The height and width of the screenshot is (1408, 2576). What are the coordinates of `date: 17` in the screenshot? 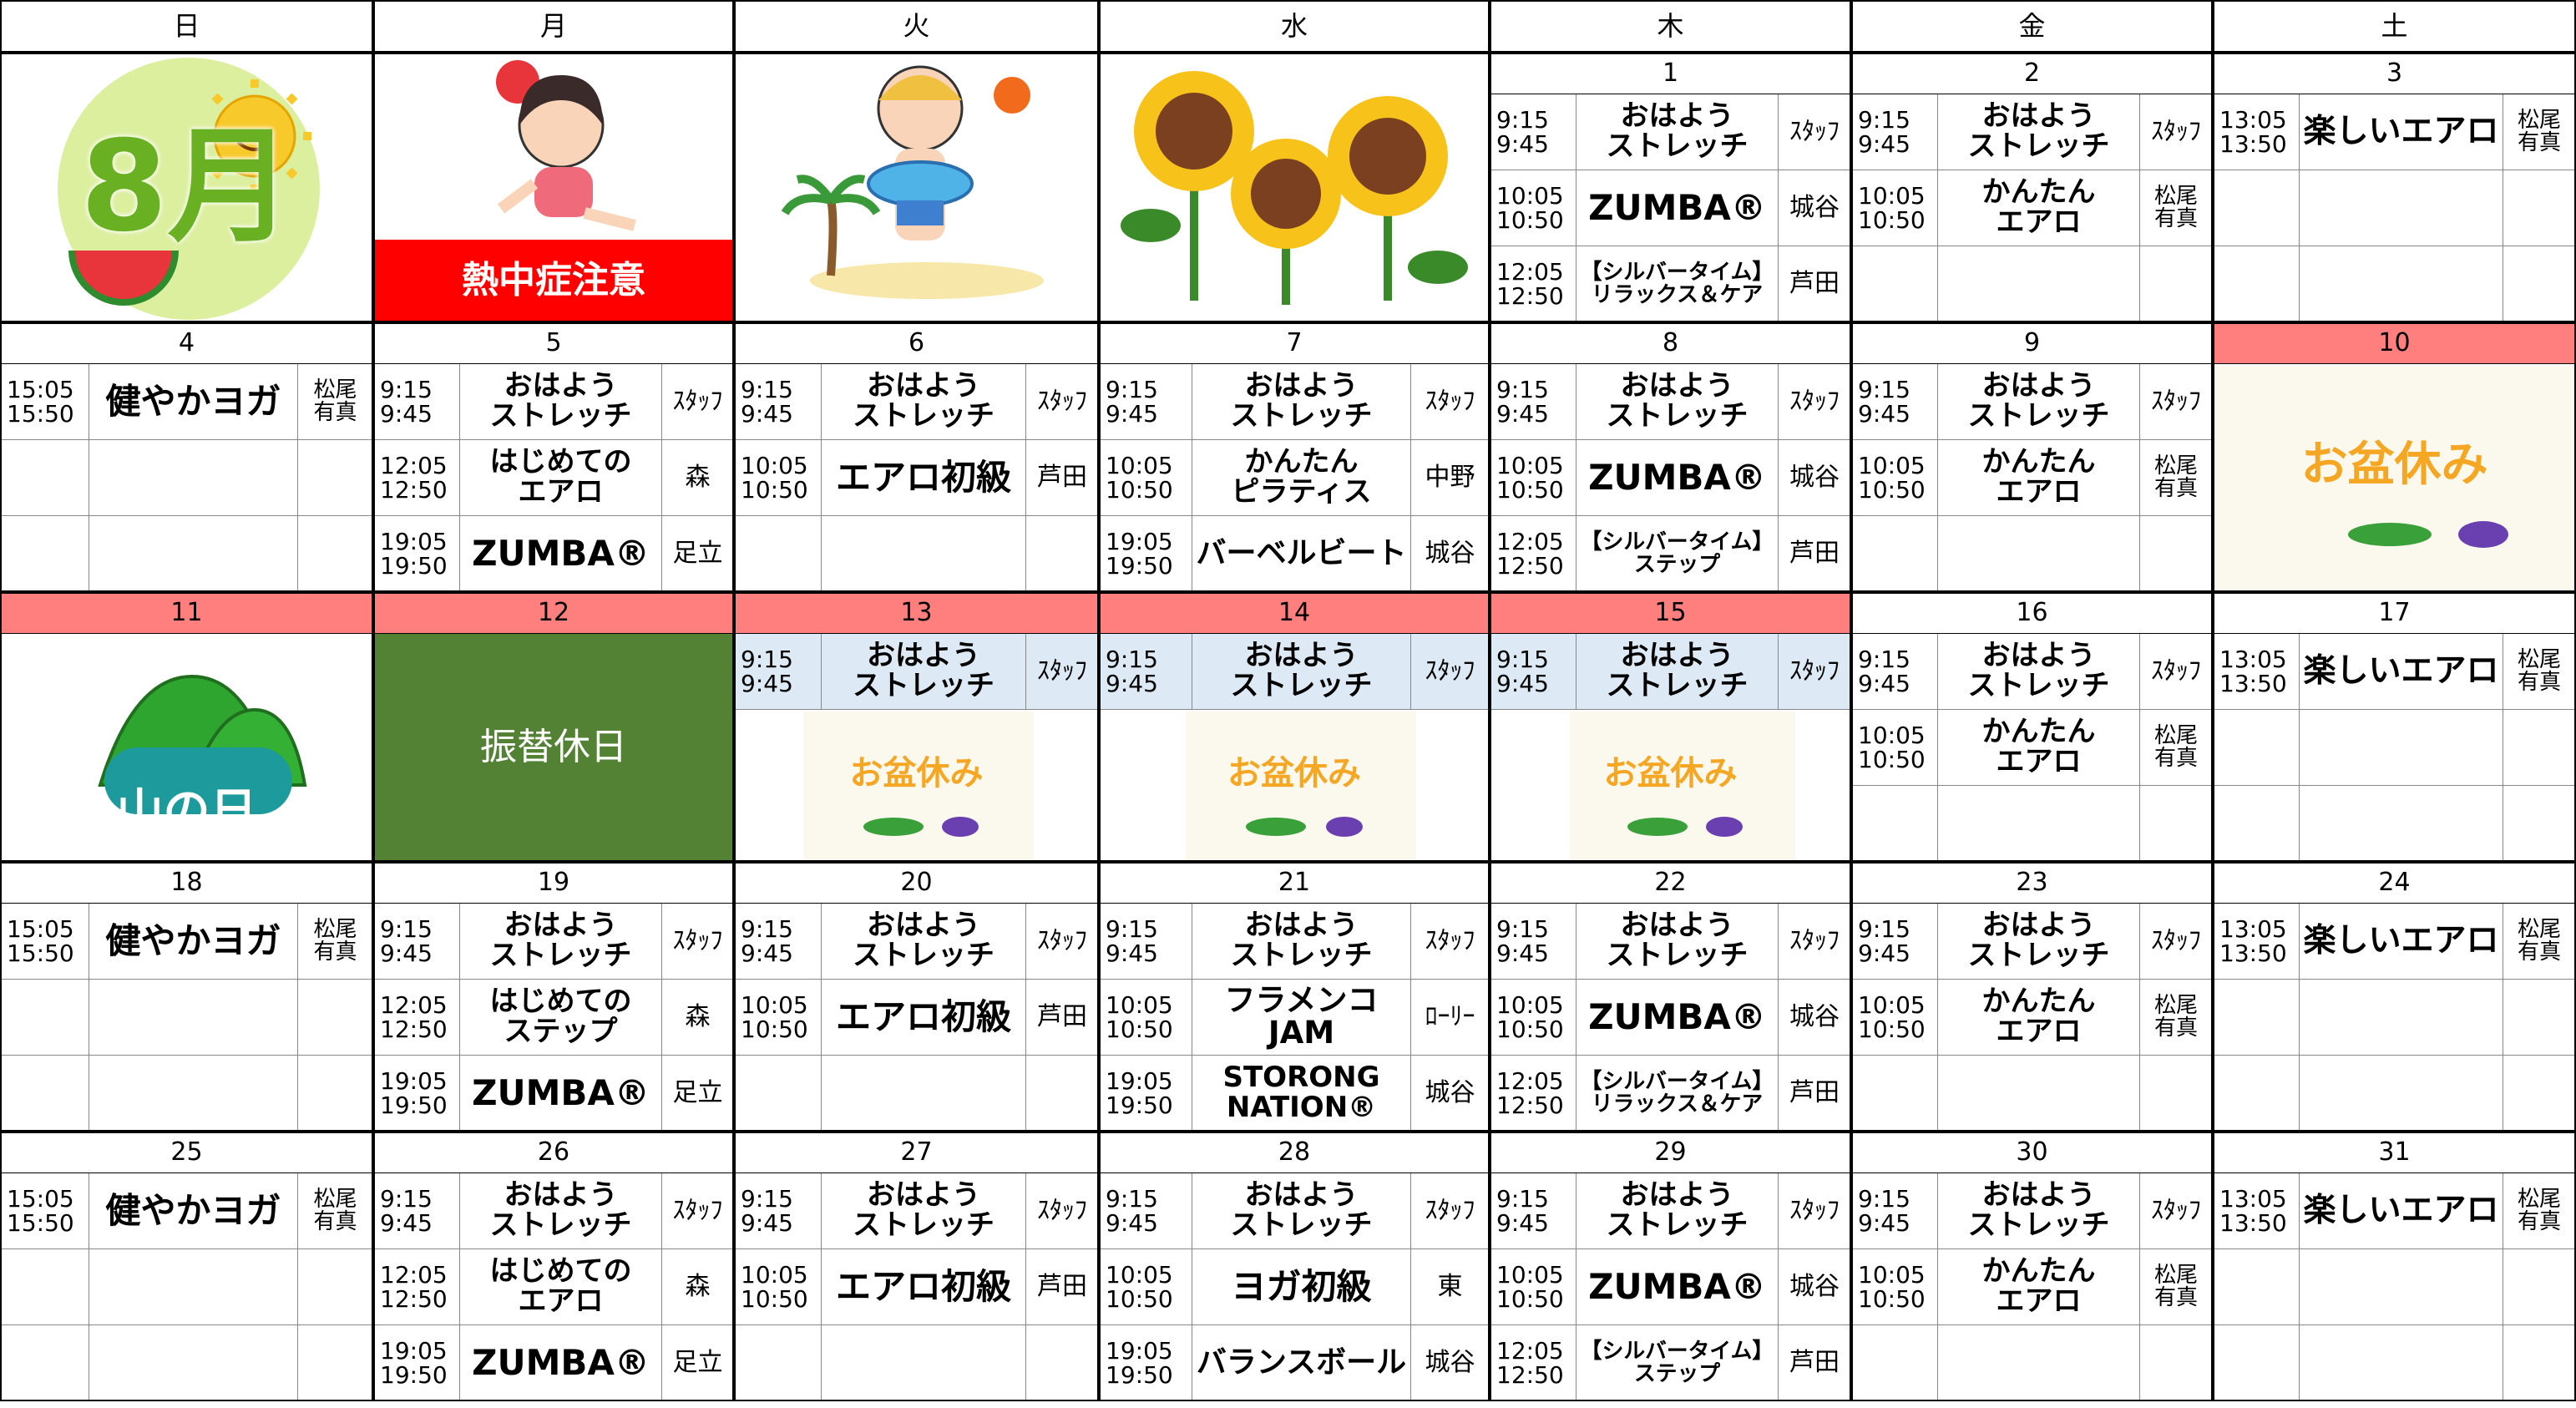 It's located at (2394, 613).